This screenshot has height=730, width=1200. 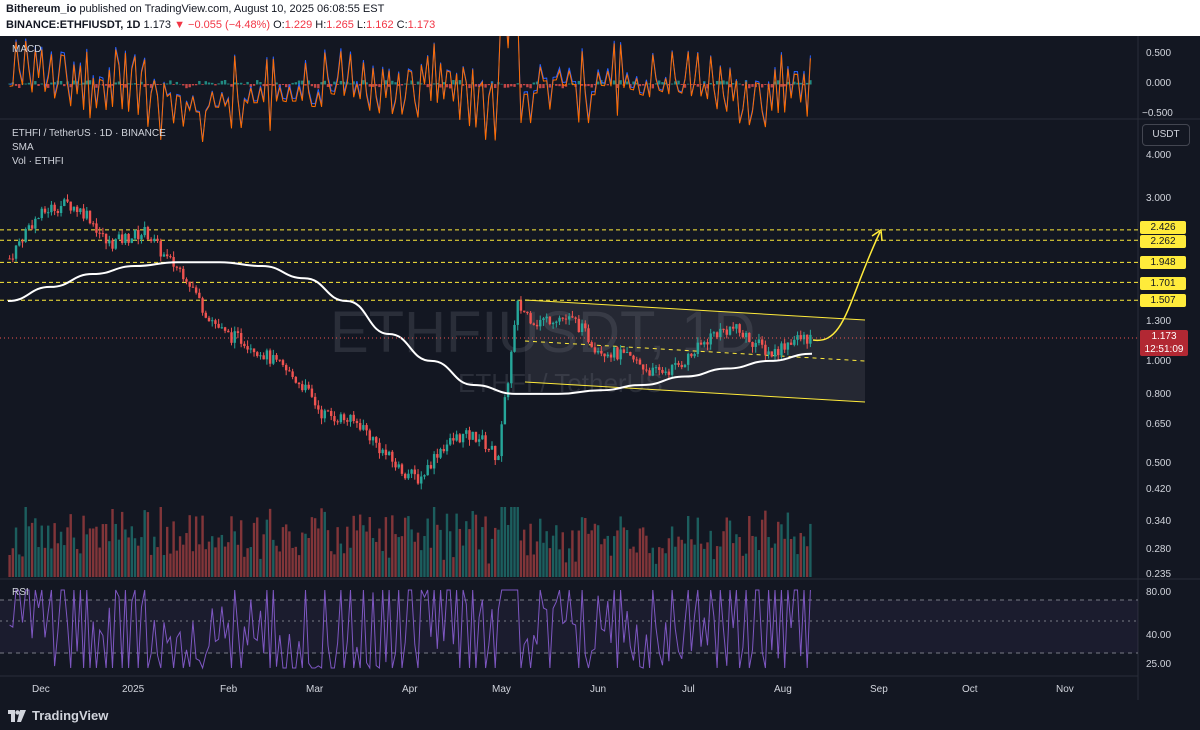 I want to click on open-value: 1.229, so click(x=298, y=25).